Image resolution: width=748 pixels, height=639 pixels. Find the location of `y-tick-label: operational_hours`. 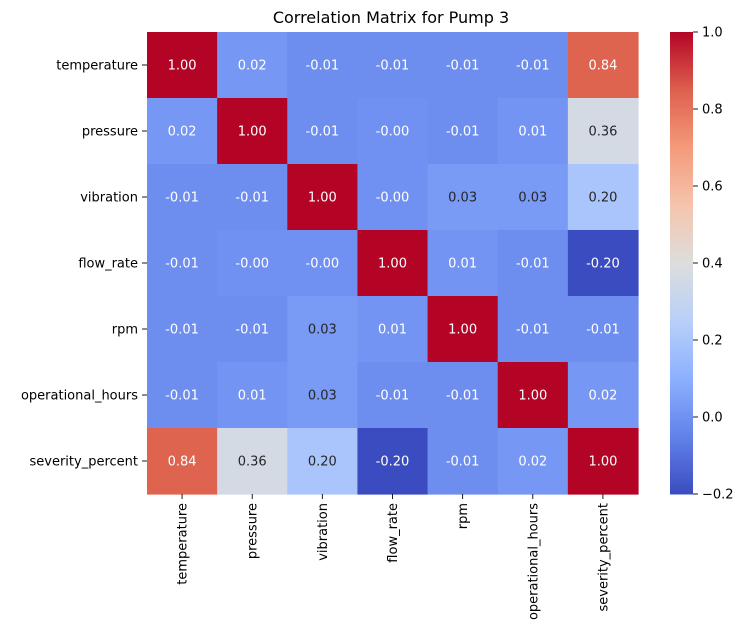

y-tick-label: operational_hours is located at coordinates (79, 396).